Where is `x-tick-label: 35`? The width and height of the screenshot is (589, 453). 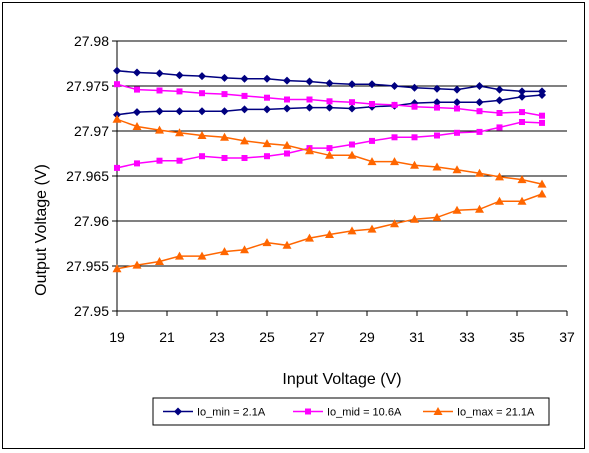
x-tick-label: 35 is located at coordinates (517, 337).